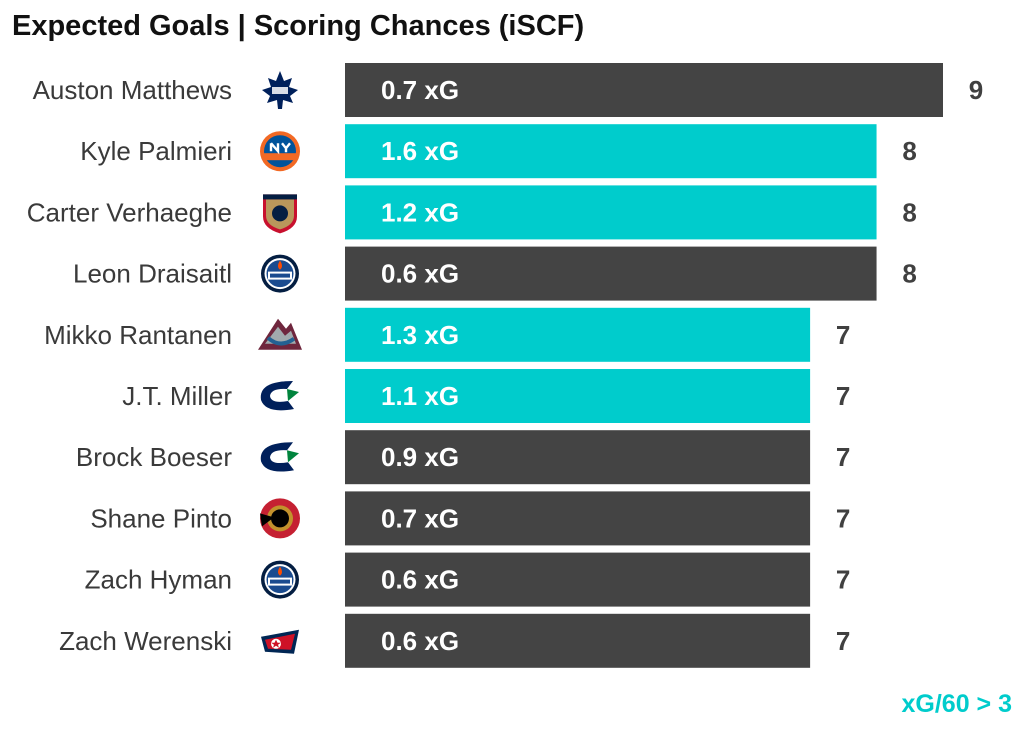  What do you see at coordinates (156, 151) in the screenshot?
I see `player-name: Kyle Palmieri` at bounding box center [156, 151].